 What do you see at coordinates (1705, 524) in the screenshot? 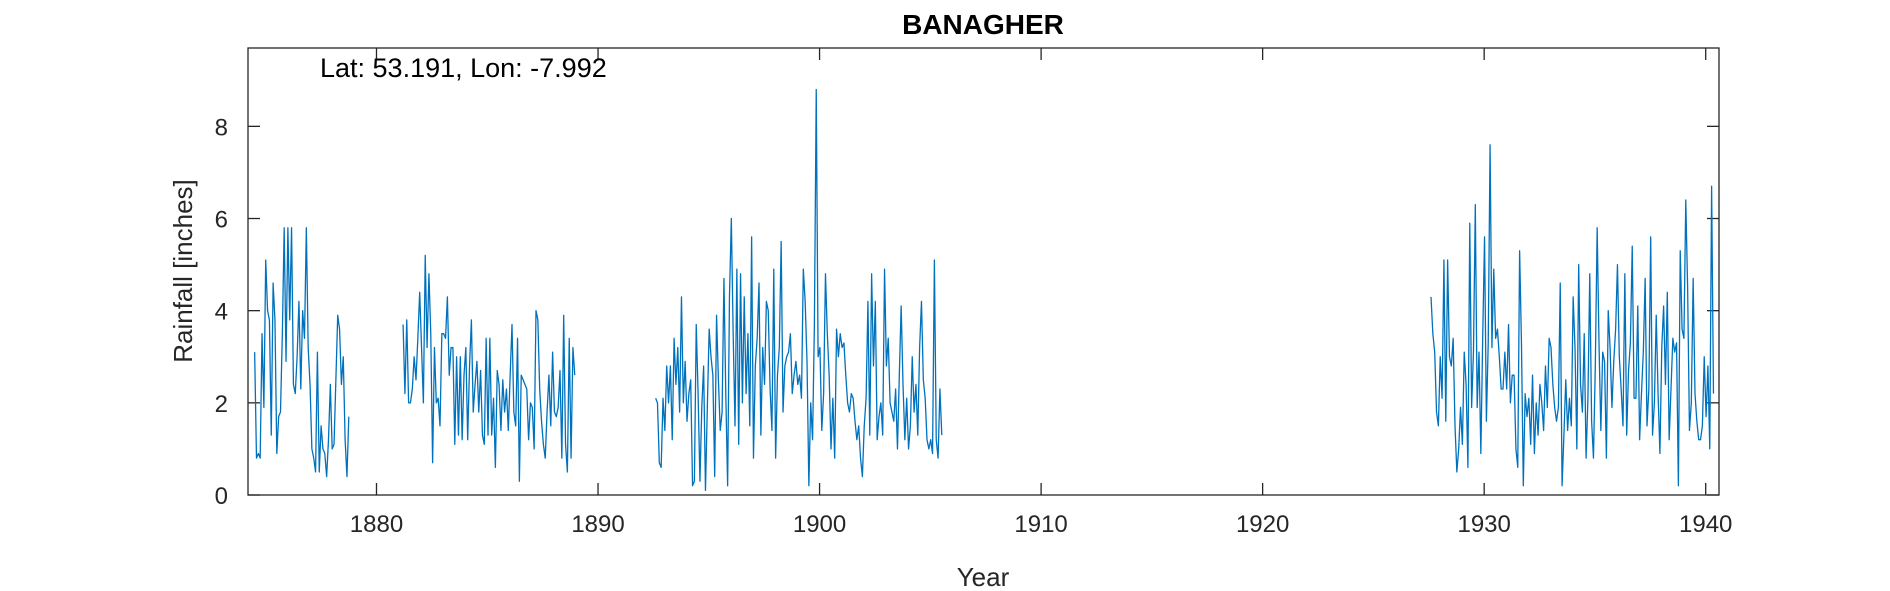
I see `x-tick-label: 1940` at bounding box center [1705, 524].